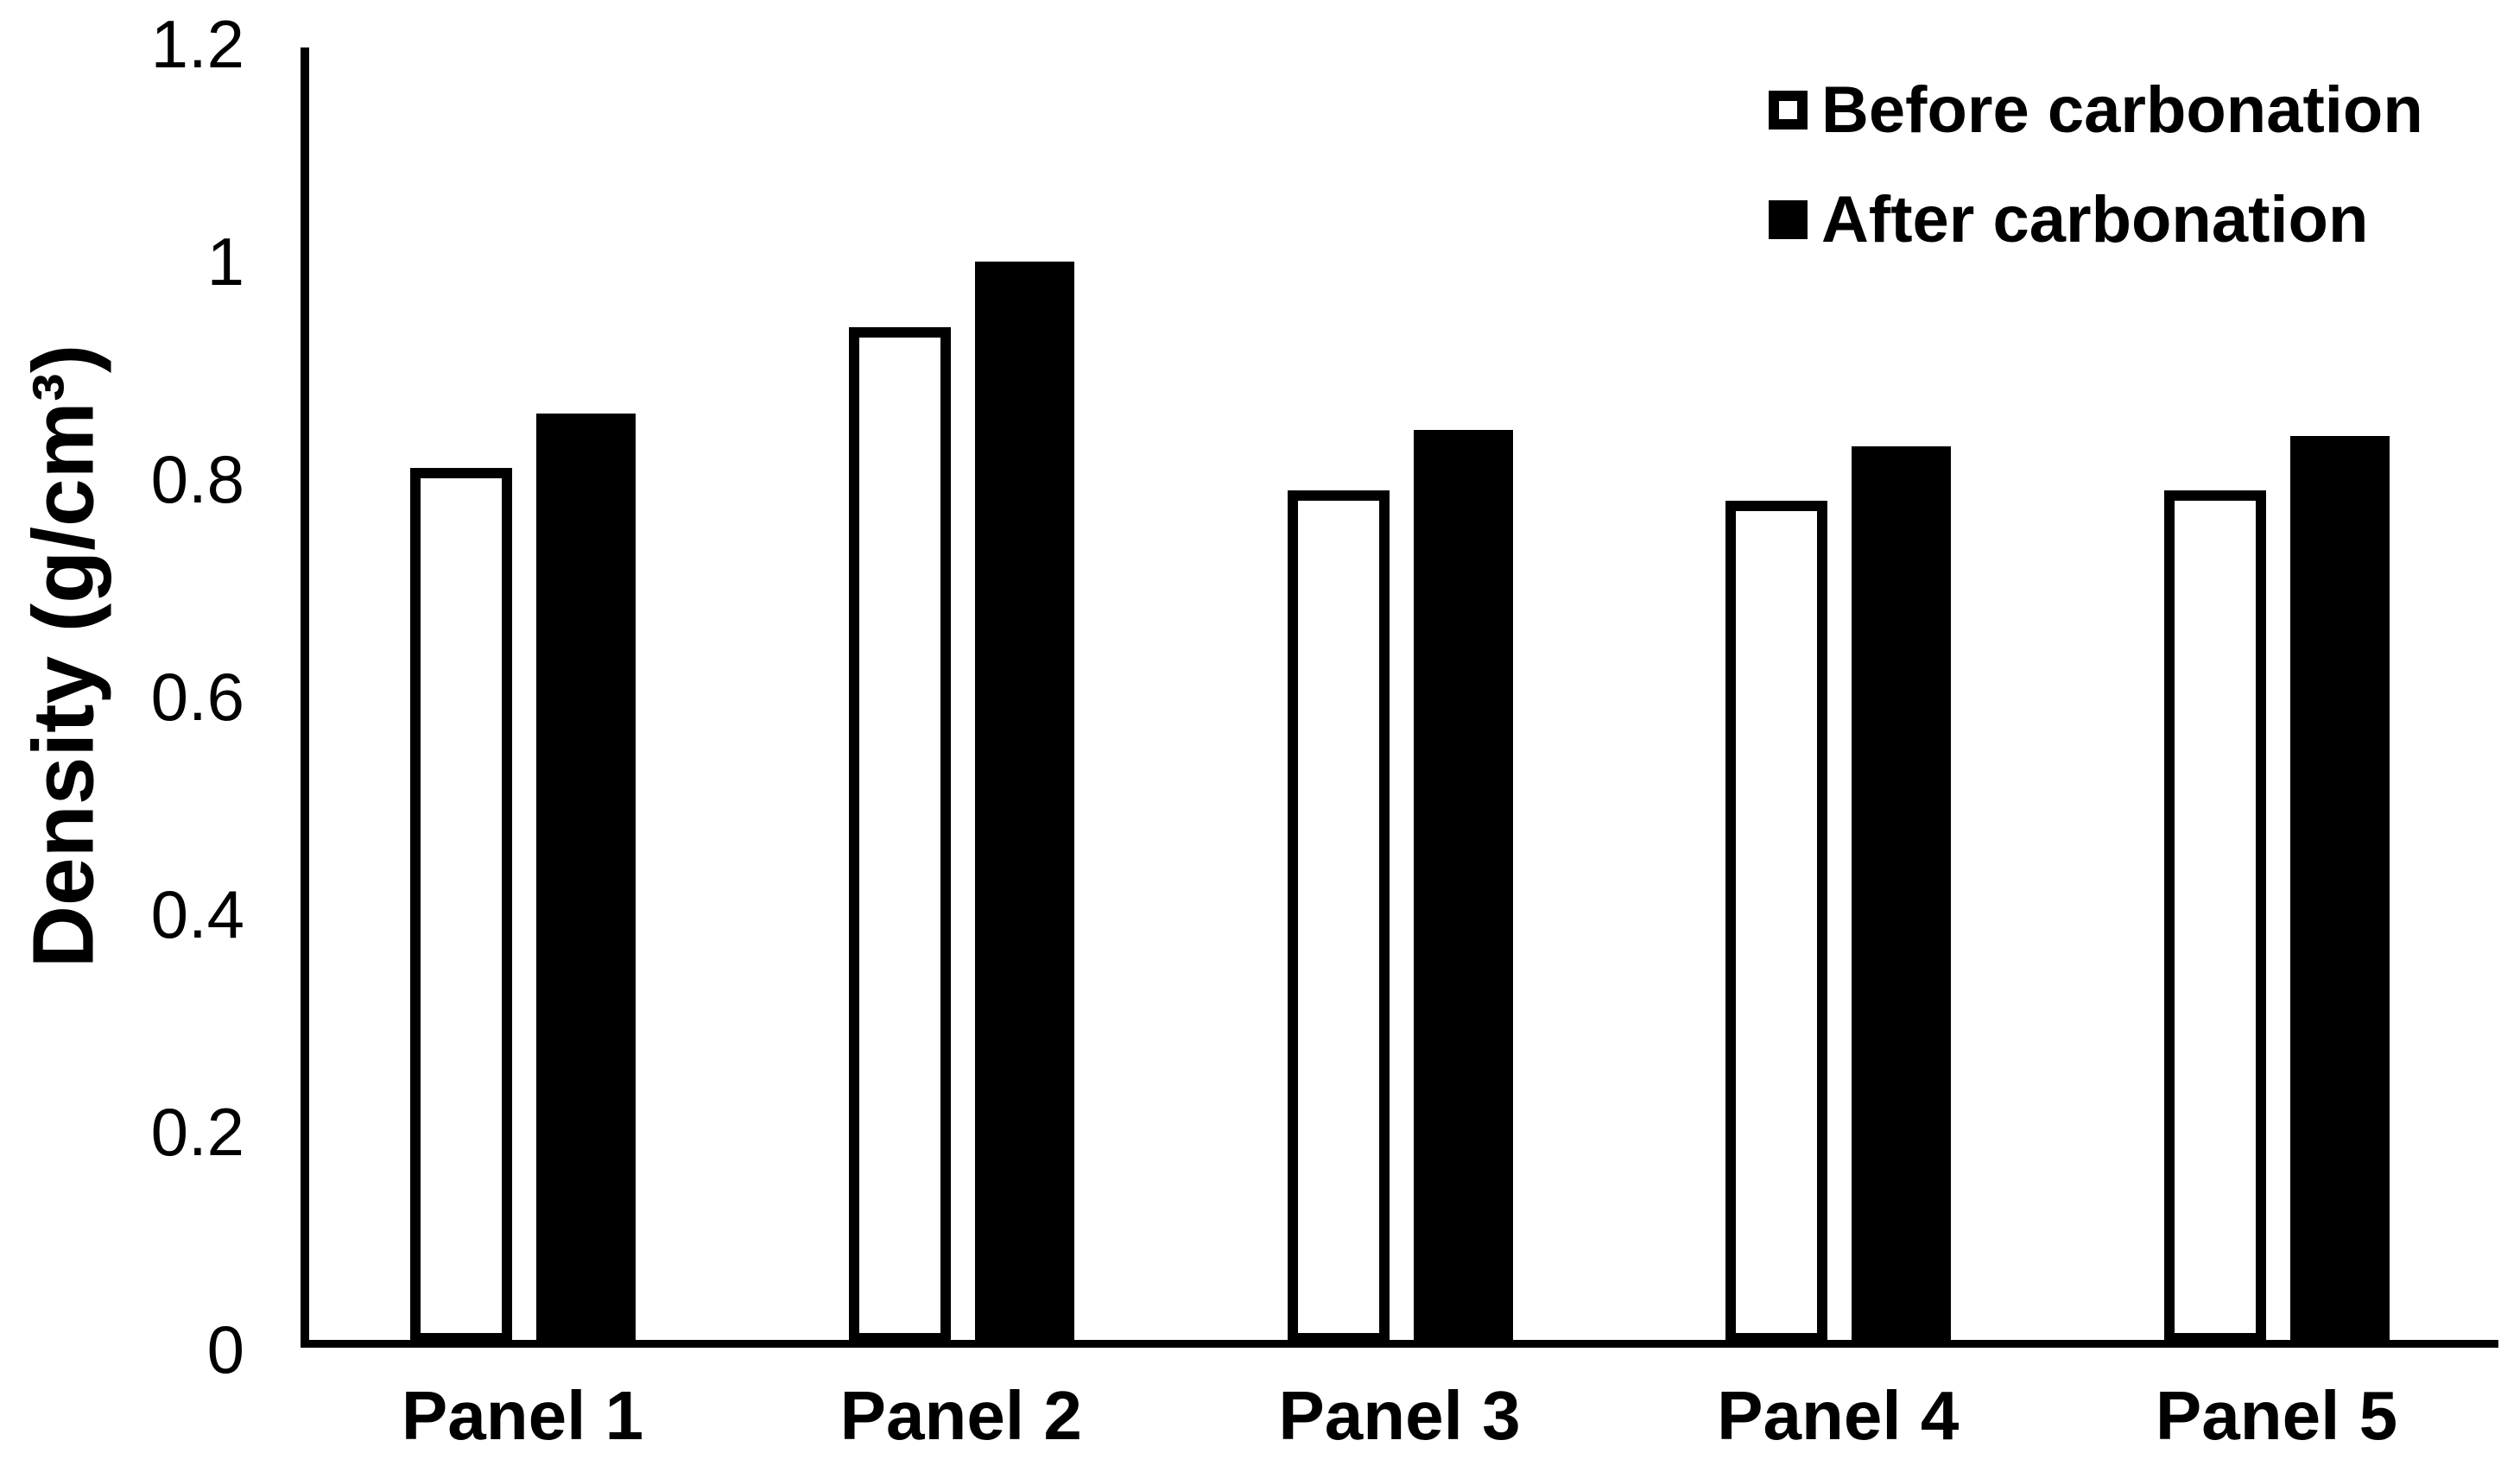  Describe the element at coordinates (197, 697) in the screenshot. I see `y-tick-label-0.6: 0.6` at that location.